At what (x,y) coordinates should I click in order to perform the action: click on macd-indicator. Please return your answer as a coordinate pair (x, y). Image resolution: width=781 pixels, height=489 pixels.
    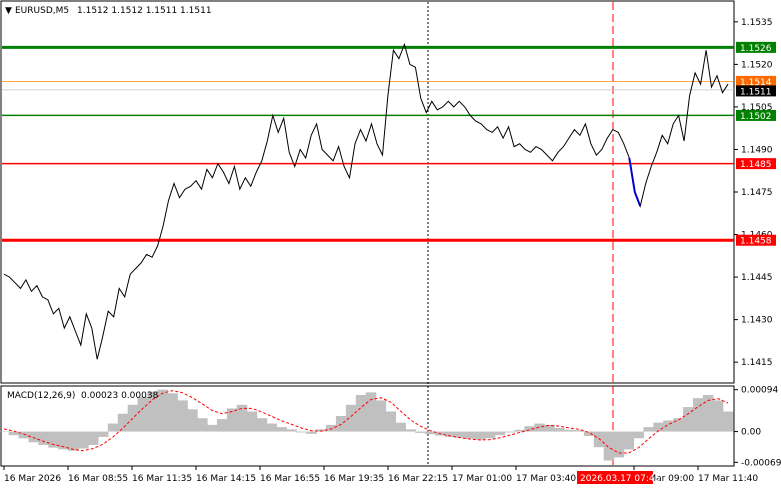
    Looking at the image, I should click on (367, 425).